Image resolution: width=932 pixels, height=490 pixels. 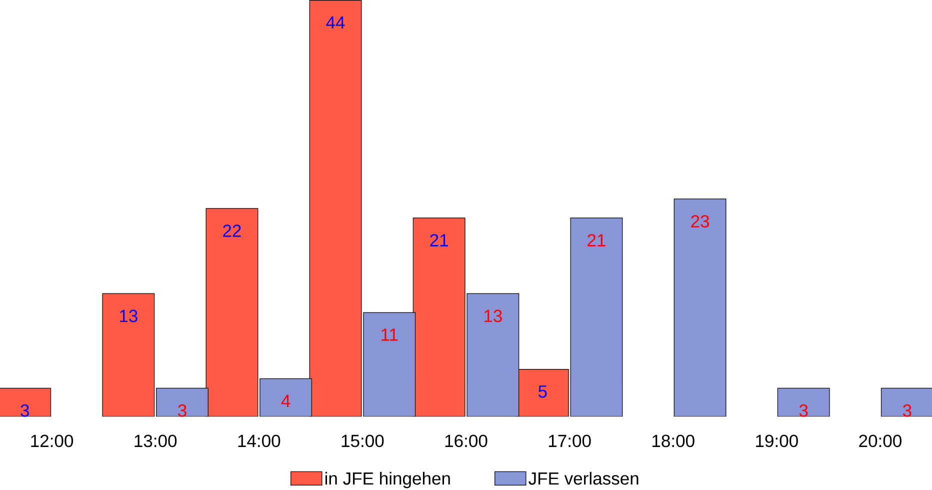 What do you see at coordinates (777, 441) in the screenshot?
I see `x-tick-label: 19:00` at bounding box center [777, 441].